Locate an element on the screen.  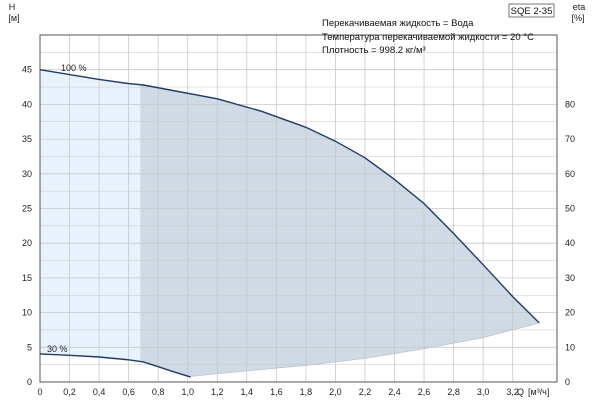
y-right-tick-label: 0 is located at coordinates (567, 382).